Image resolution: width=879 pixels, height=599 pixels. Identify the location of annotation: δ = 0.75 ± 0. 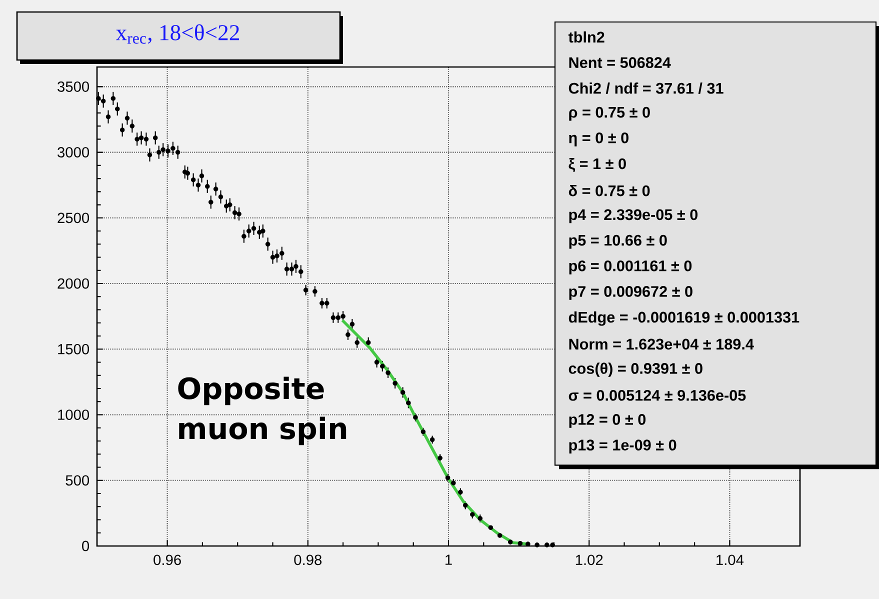
(609, 190).